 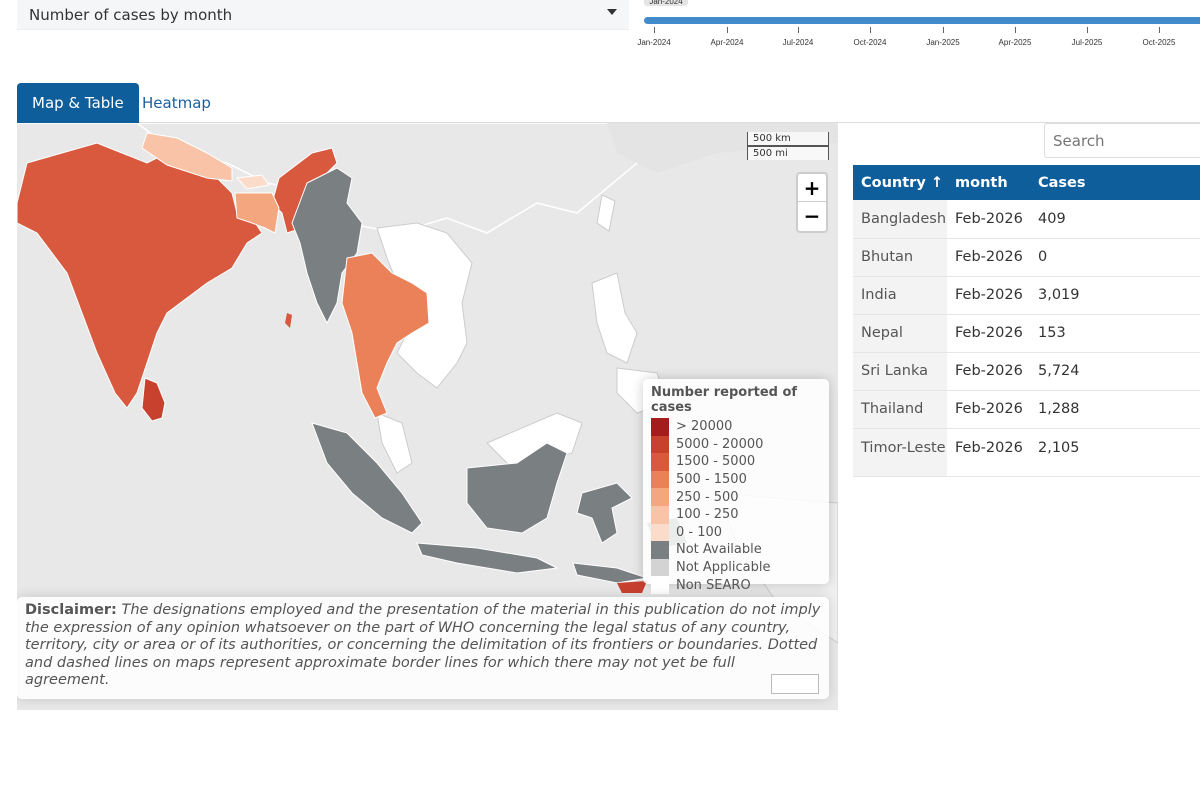 I want to click on cell-cases: 409, so click(x=1115, y=219).